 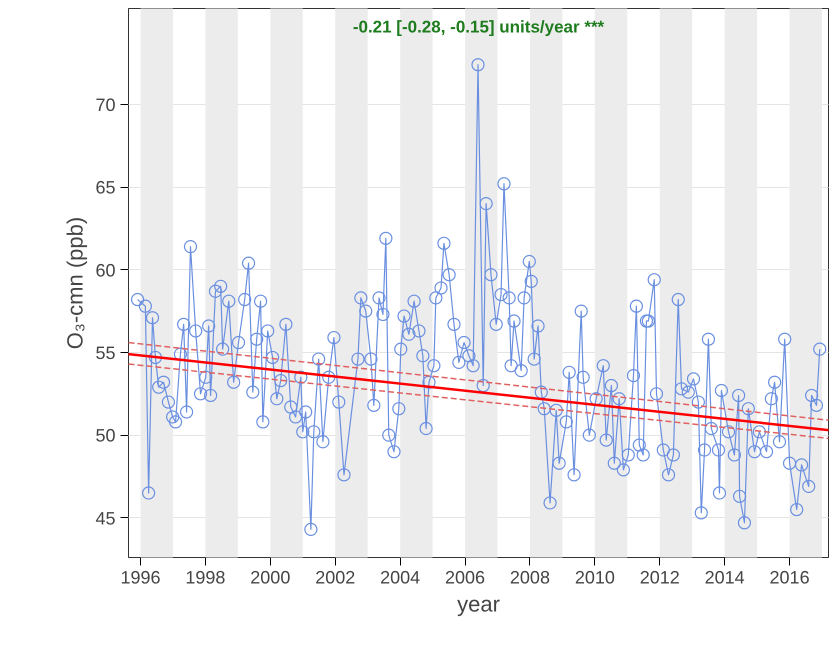 I want to click on x-tick-label: 2008, so click(x=530, y=578).